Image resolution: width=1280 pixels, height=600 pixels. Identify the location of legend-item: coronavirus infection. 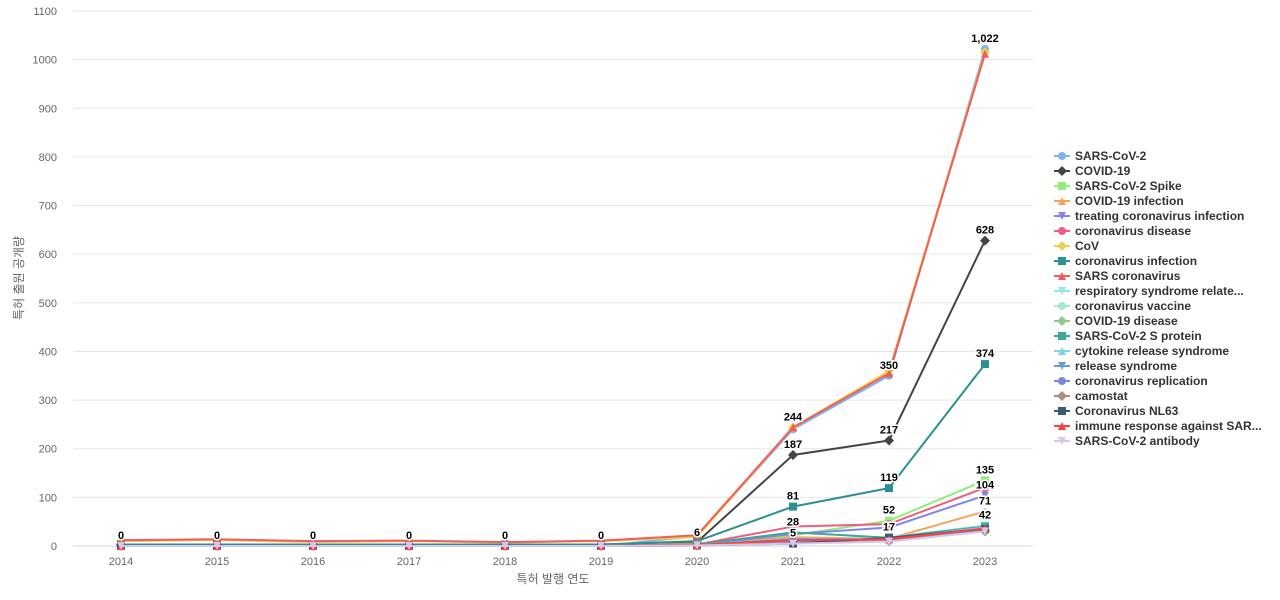
(1125, 261).